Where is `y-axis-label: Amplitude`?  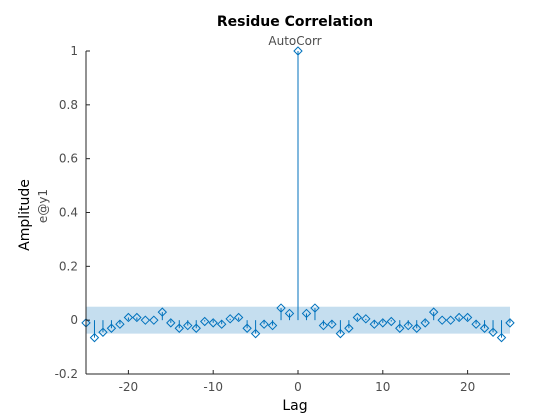
y-axis-label: Amplitude is located at coordinates (25, 215).